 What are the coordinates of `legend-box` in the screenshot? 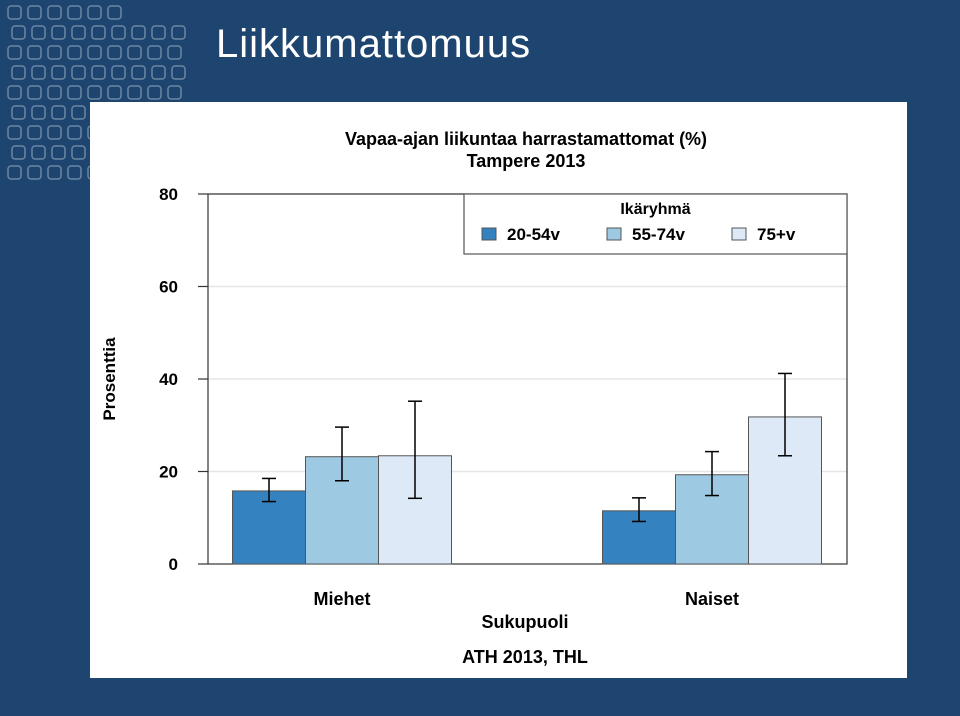 It's located at (655, 224).